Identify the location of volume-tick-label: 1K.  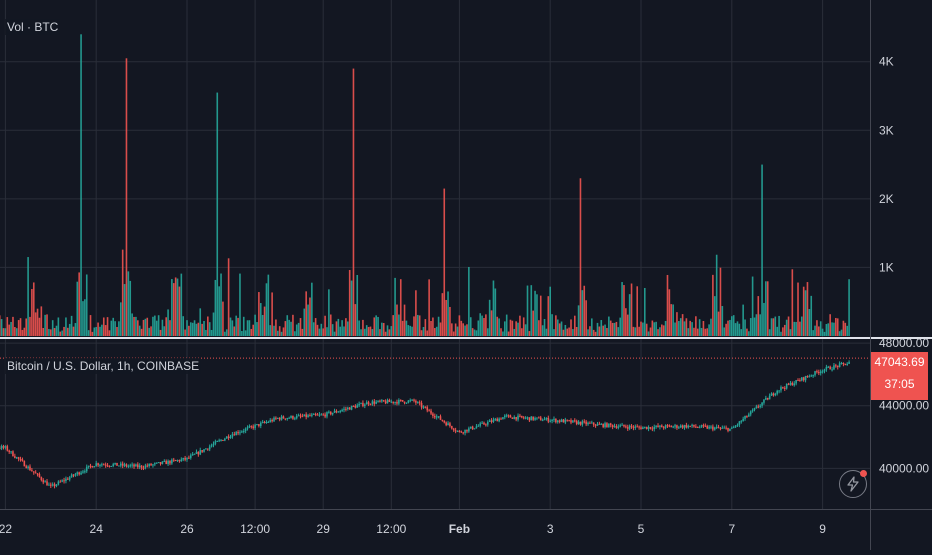
(886, 267).